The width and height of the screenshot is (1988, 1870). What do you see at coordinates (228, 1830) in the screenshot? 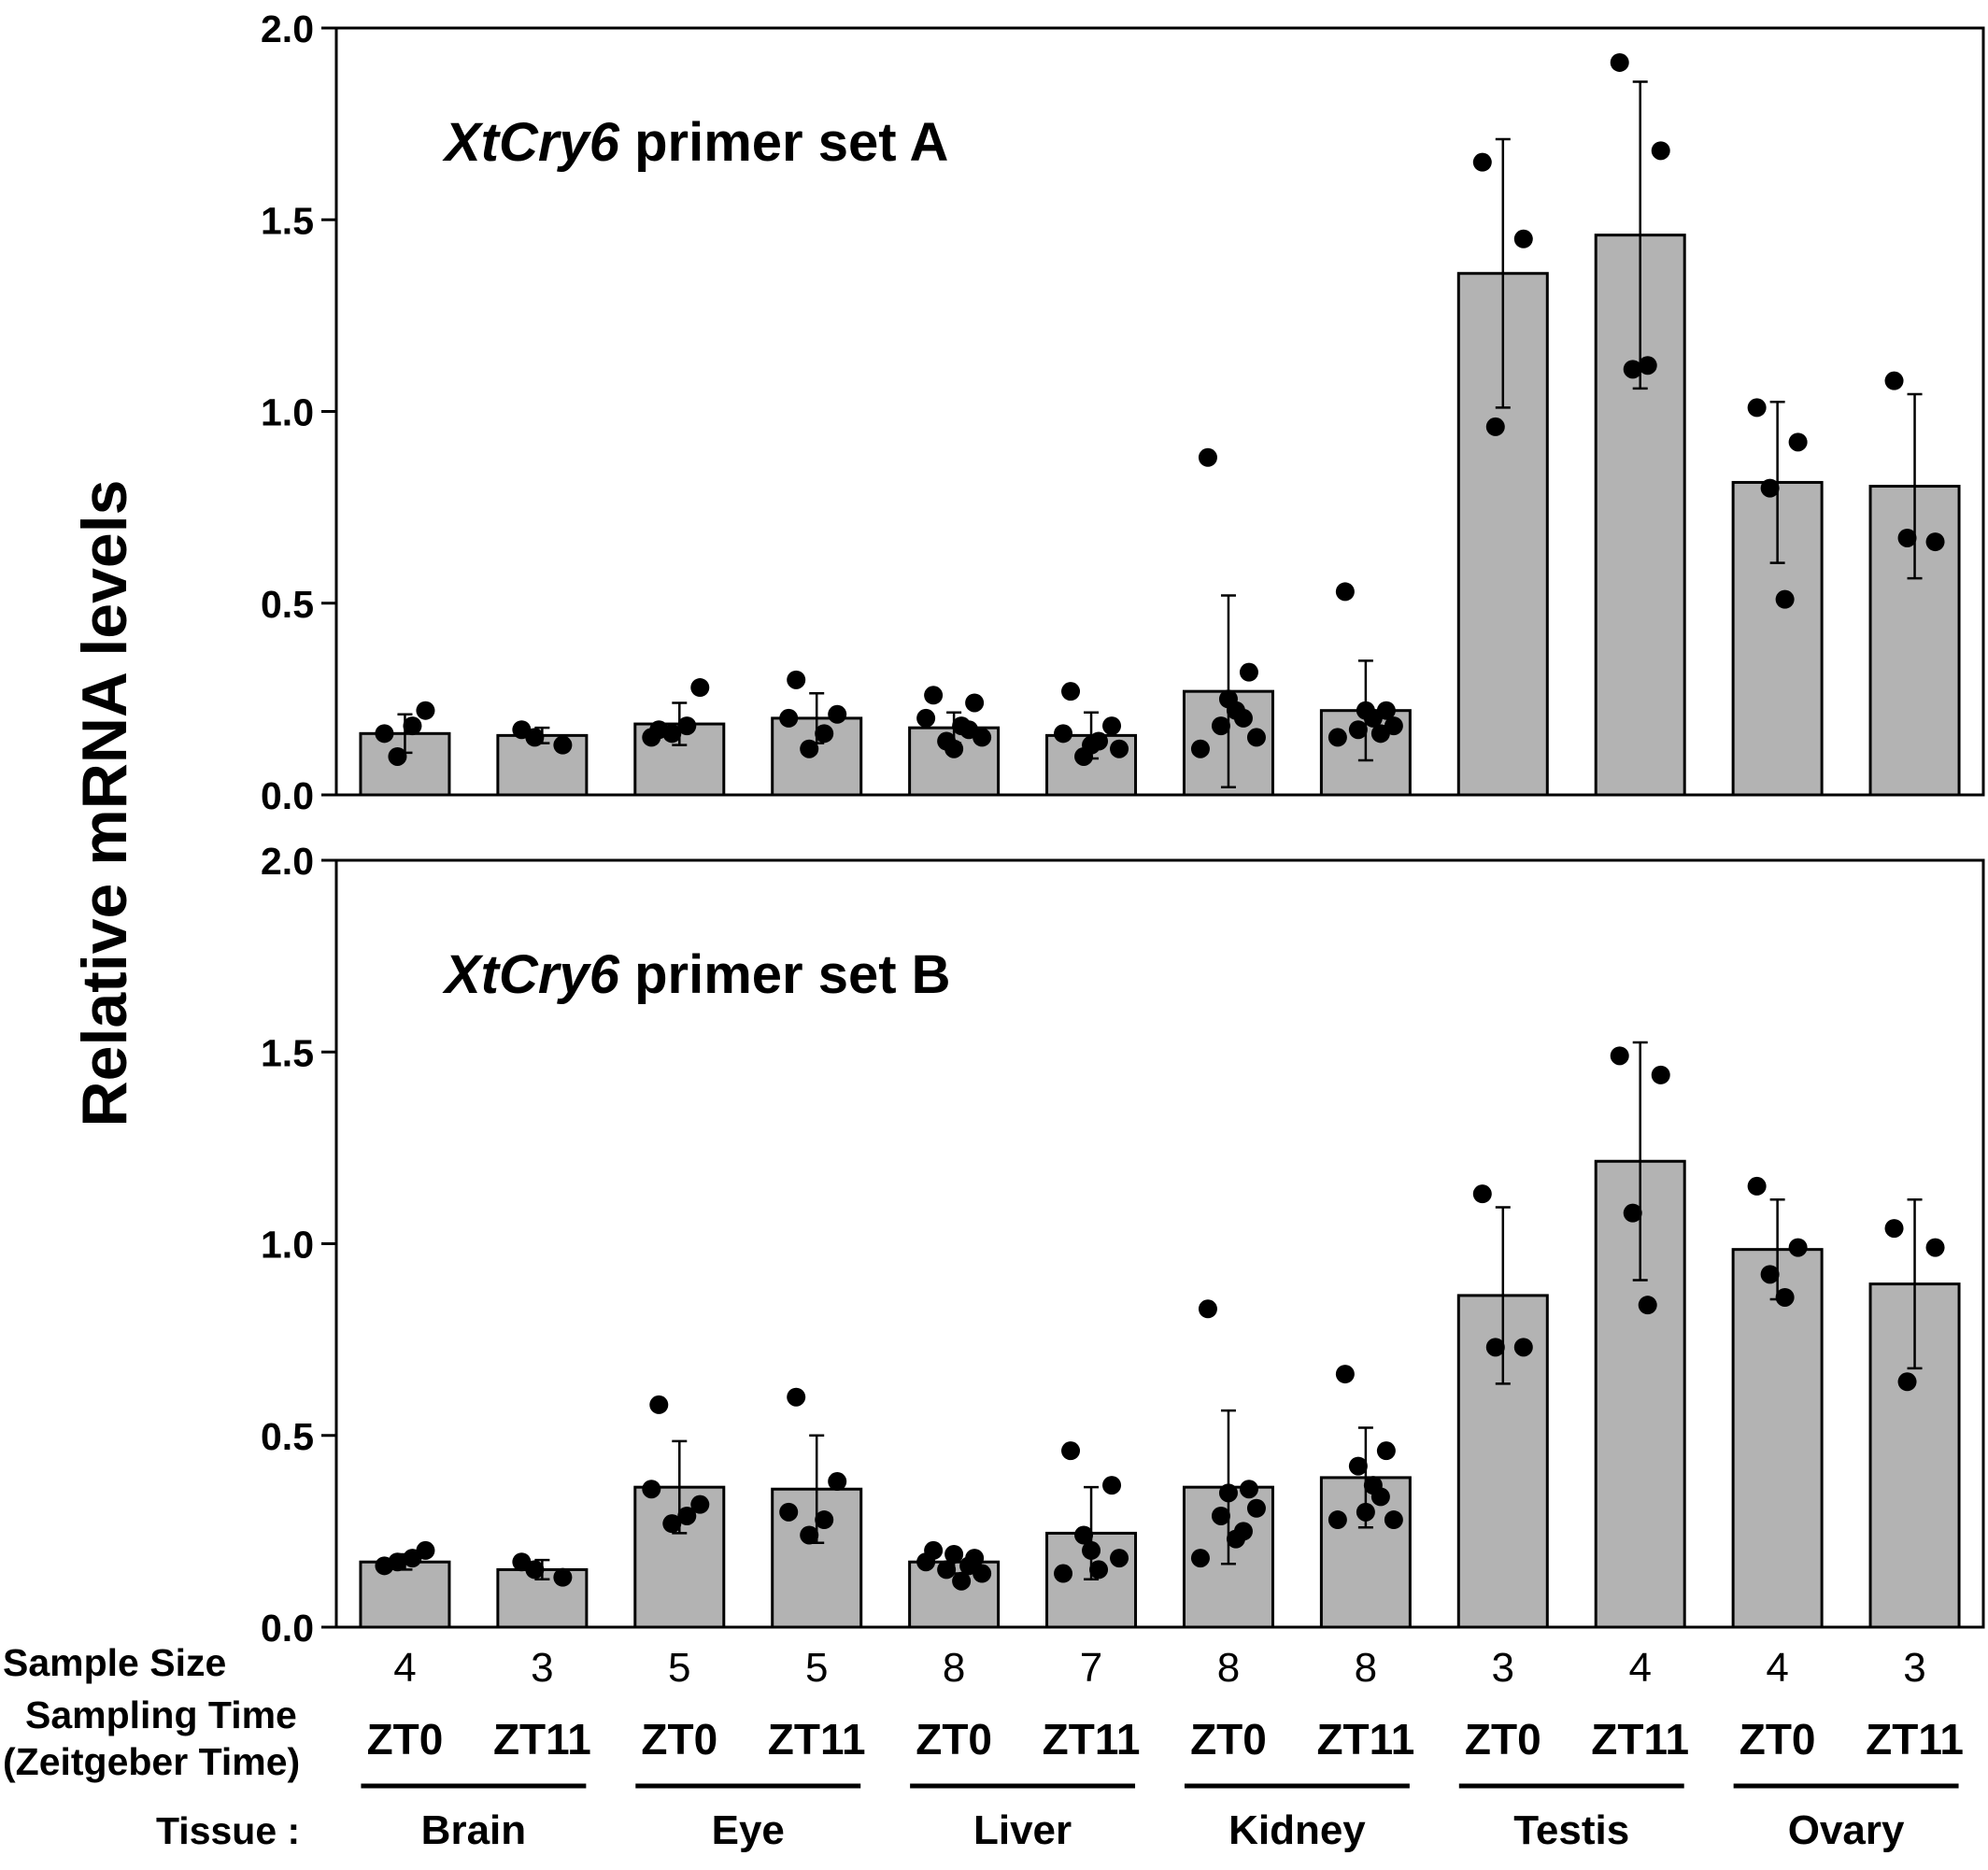
I see `tissue-row-label: Tissue :` at bounding box center [228, 1830].